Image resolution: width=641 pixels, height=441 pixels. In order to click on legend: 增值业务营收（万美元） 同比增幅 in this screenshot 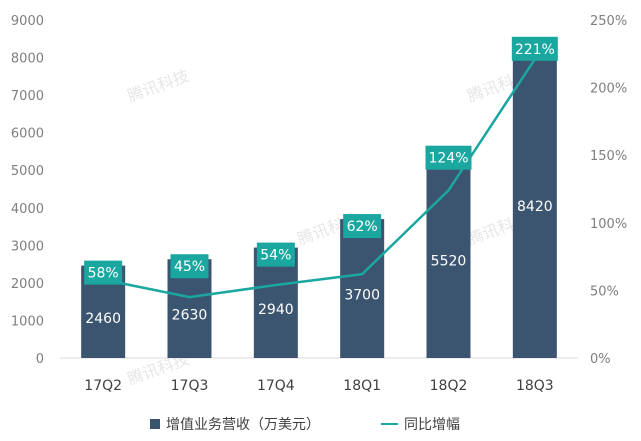, I will do `click(305, 425)`.